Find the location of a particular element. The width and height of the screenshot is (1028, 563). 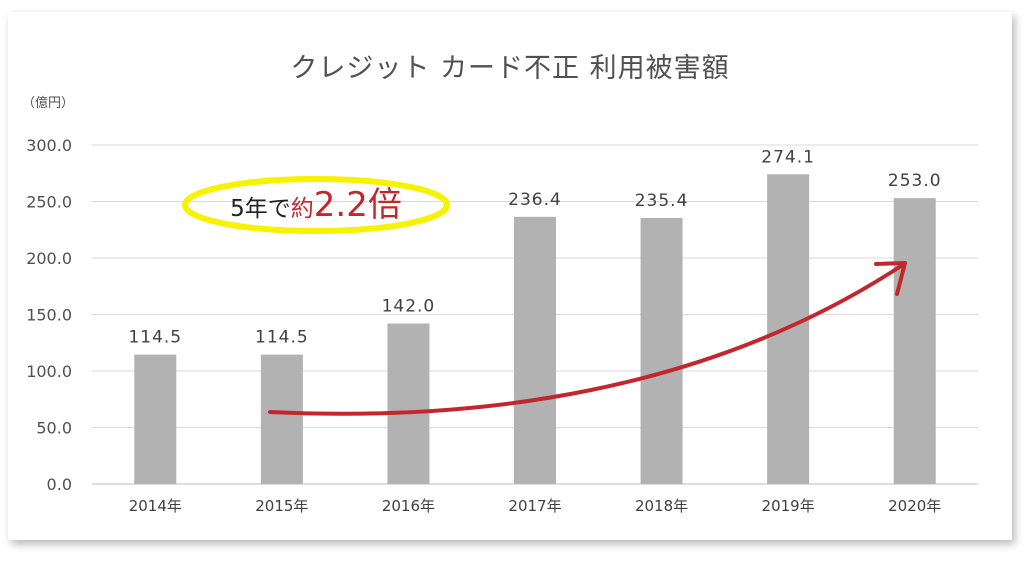

x-tick-label: 2014年 is located at coordinates (155, 506).